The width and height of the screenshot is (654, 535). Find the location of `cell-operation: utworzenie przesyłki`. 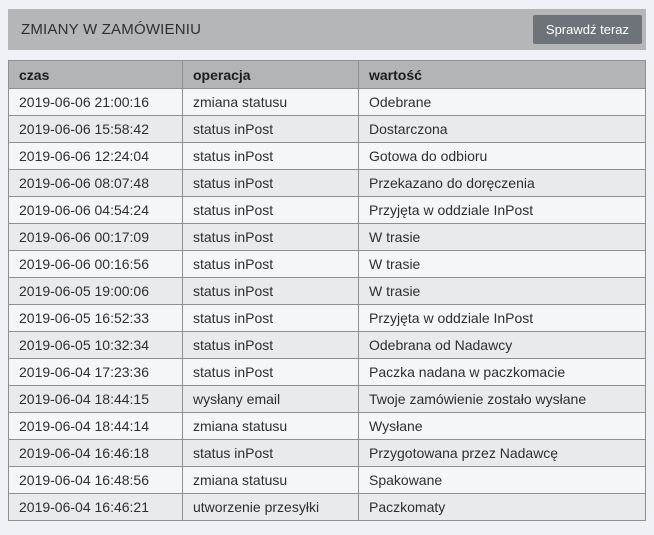

cell-operation: utworzenie przesyłki is located at coordinates (270, 507).